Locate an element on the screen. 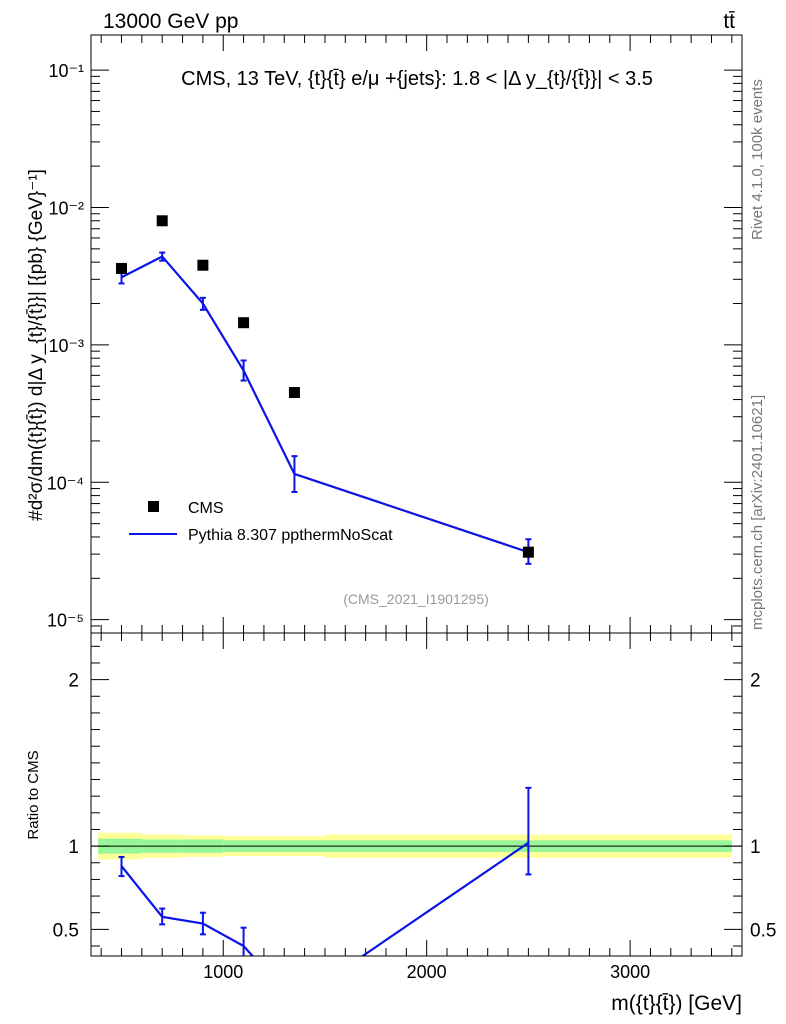 Image resolution: width=786 pixels, height=1024 pixels. x-tick-labels: 1000 2000 3000 is located at coordinates (426, 972).